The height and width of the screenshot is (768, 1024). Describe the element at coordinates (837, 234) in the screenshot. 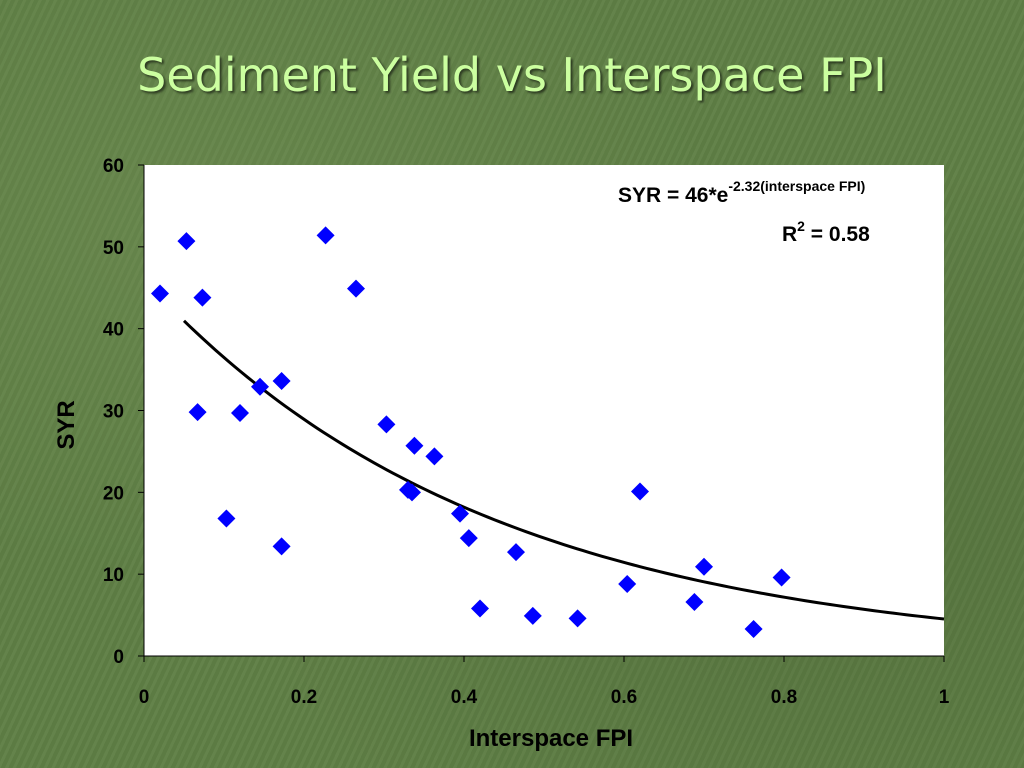

I see `r2-value: = 0.58` at that location.